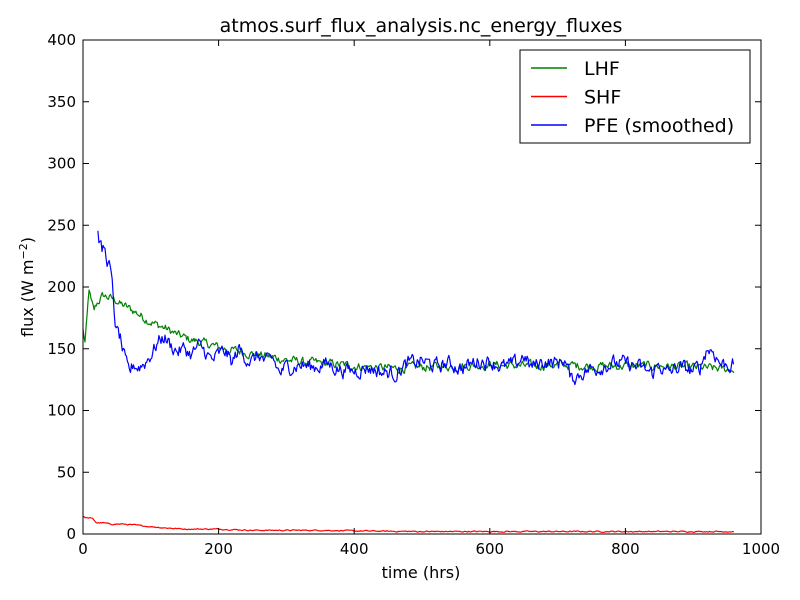  What do you see at coordinates (71, 534) in the screenshot?
I see `y-tick-label: 0` at bounding box center [71, 534].